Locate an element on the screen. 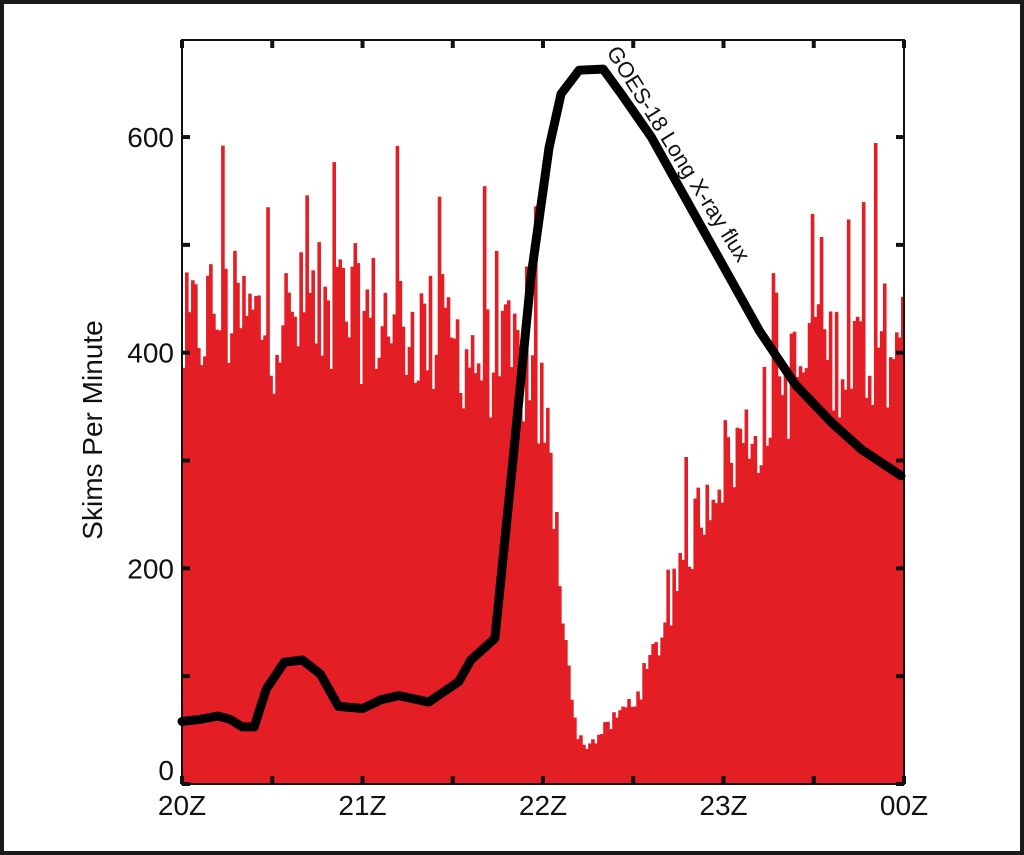 This screenshot has height=855, width=1024. y-tick-label: 400 is located at coordinates (150, 353).